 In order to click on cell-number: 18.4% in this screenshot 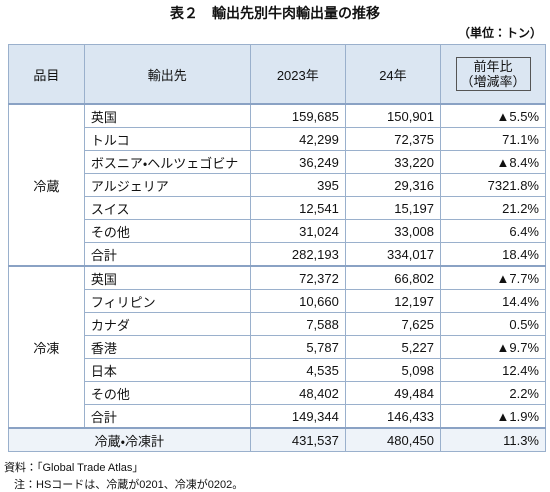, I will do `click(493, 254)`.